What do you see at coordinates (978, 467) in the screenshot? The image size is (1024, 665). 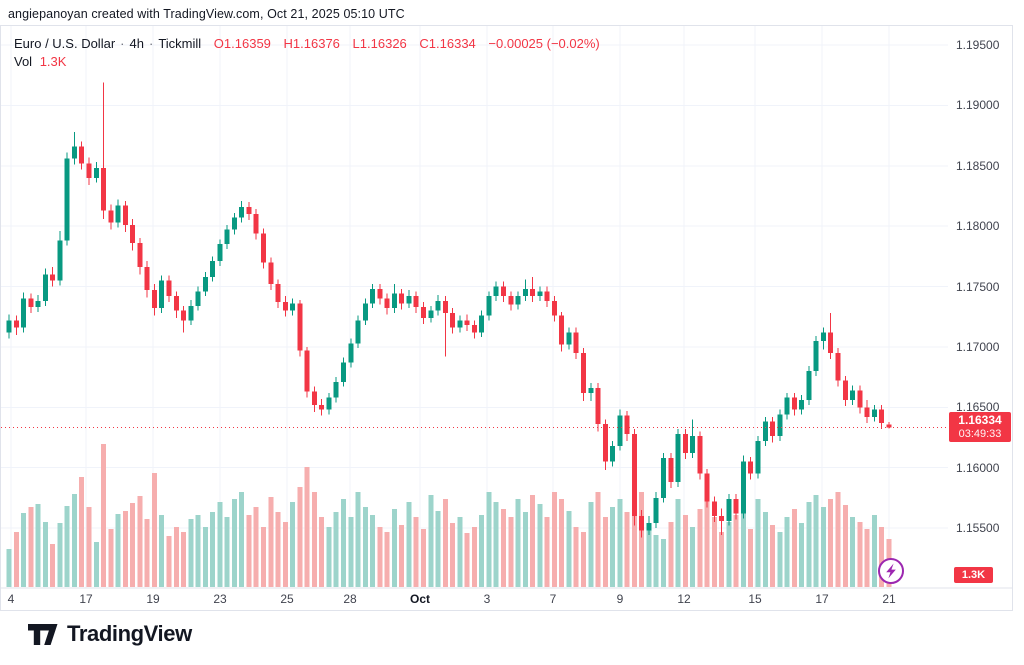 I see `price-axis-label: 1.16000` at bounding box center [978, 467].